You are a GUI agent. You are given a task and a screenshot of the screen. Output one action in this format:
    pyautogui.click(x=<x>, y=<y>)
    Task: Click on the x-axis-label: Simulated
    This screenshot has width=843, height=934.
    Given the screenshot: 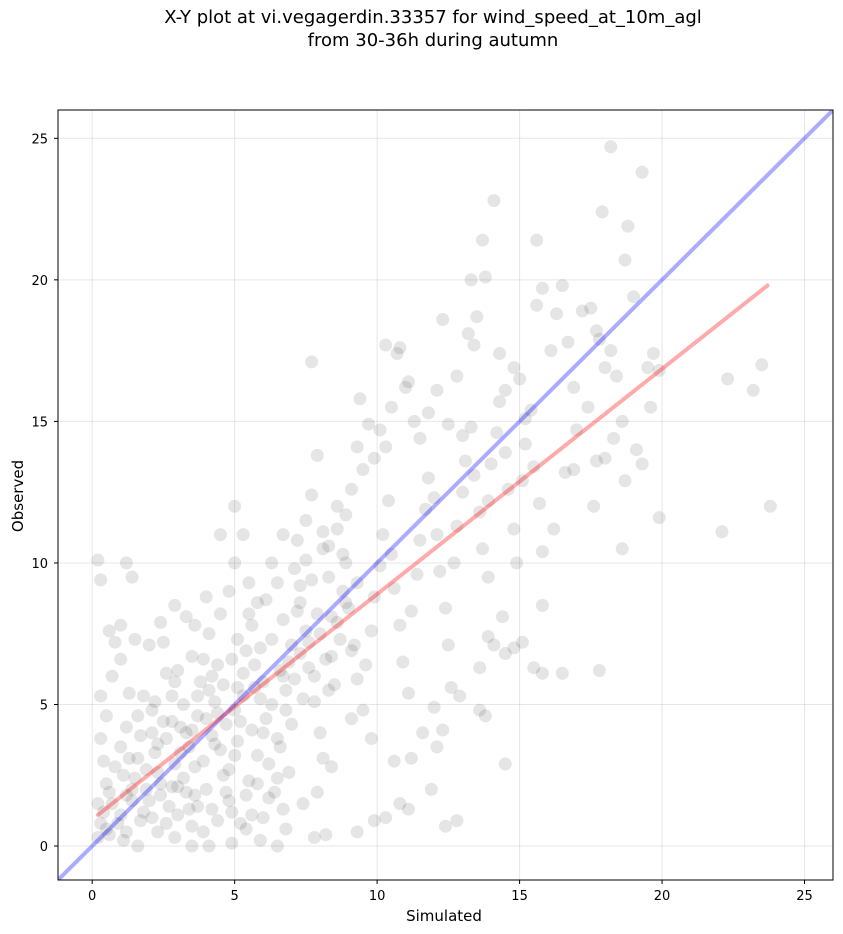 What is the action you would take?
    pyautogui.click(x=444, y=916)
    